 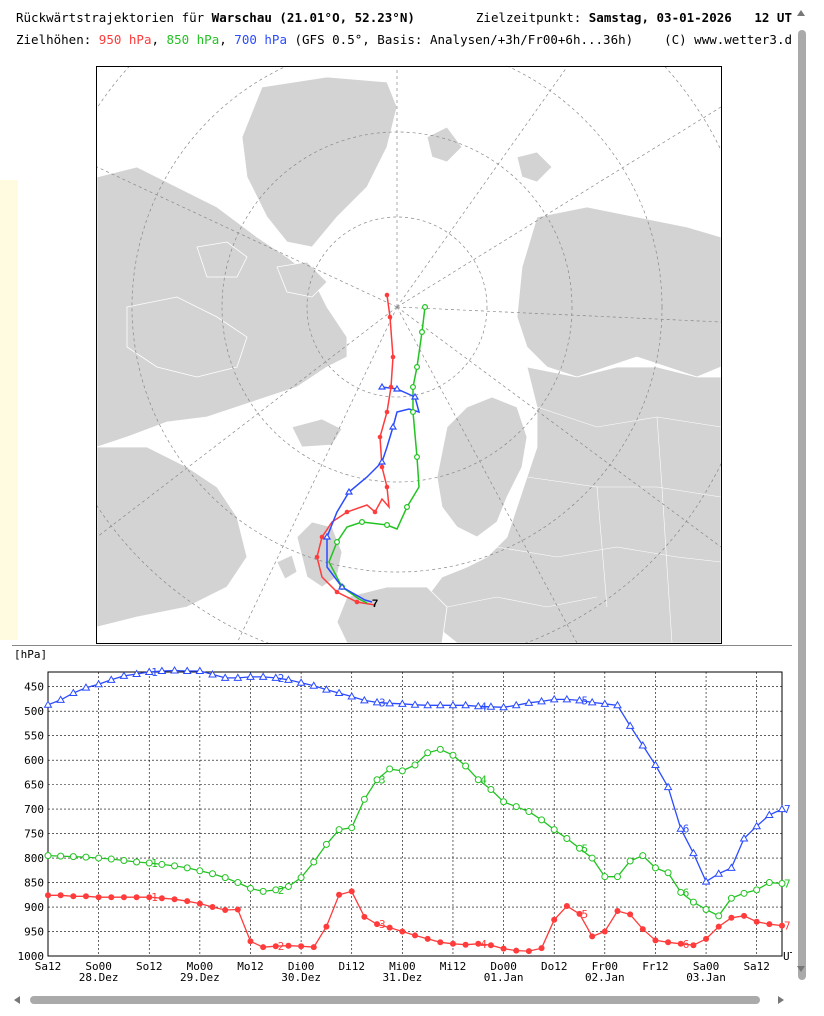 I want to click on y-tick-label: 1000, so click(x=31, y=956).